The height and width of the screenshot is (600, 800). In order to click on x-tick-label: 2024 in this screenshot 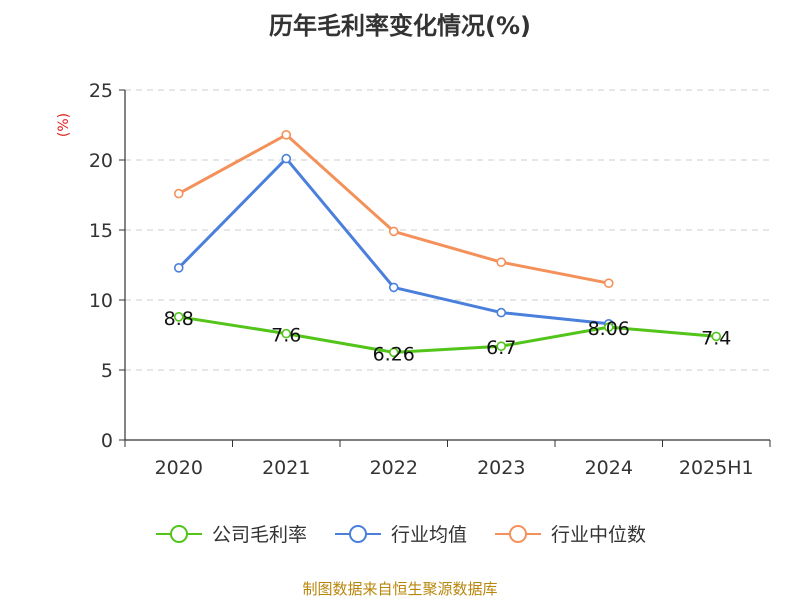, I will do `click(609, 468)`.